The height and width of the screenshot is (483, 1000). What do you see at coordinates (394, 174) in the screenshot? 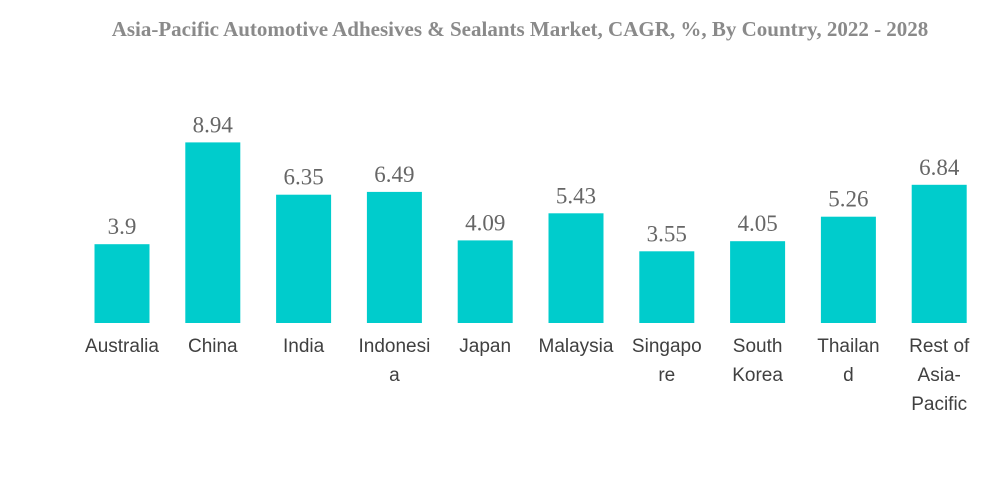
I see `value-label: 6.49` at bounding box center [394, 174].